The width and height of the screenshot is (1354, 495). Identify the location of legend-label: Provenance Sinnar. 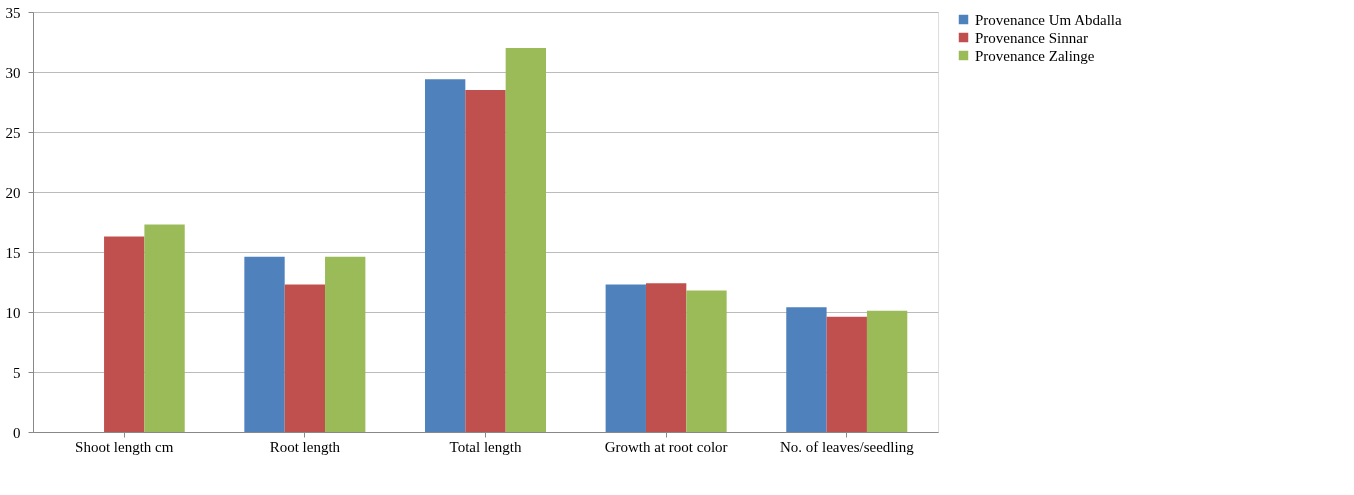
(1031, 37).